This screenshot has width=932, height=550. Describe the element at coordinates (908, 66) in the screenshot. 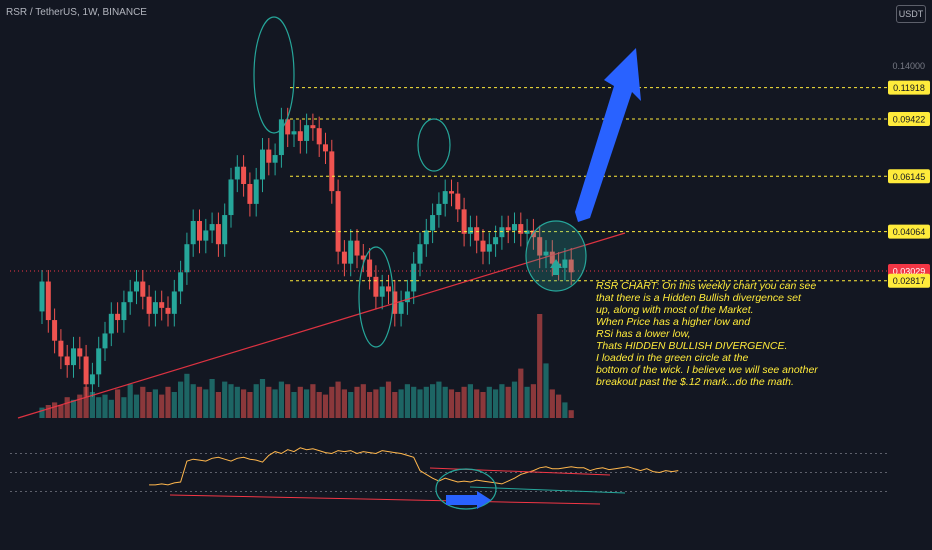

I see `price-axis-tick: 0.14000` at that location.